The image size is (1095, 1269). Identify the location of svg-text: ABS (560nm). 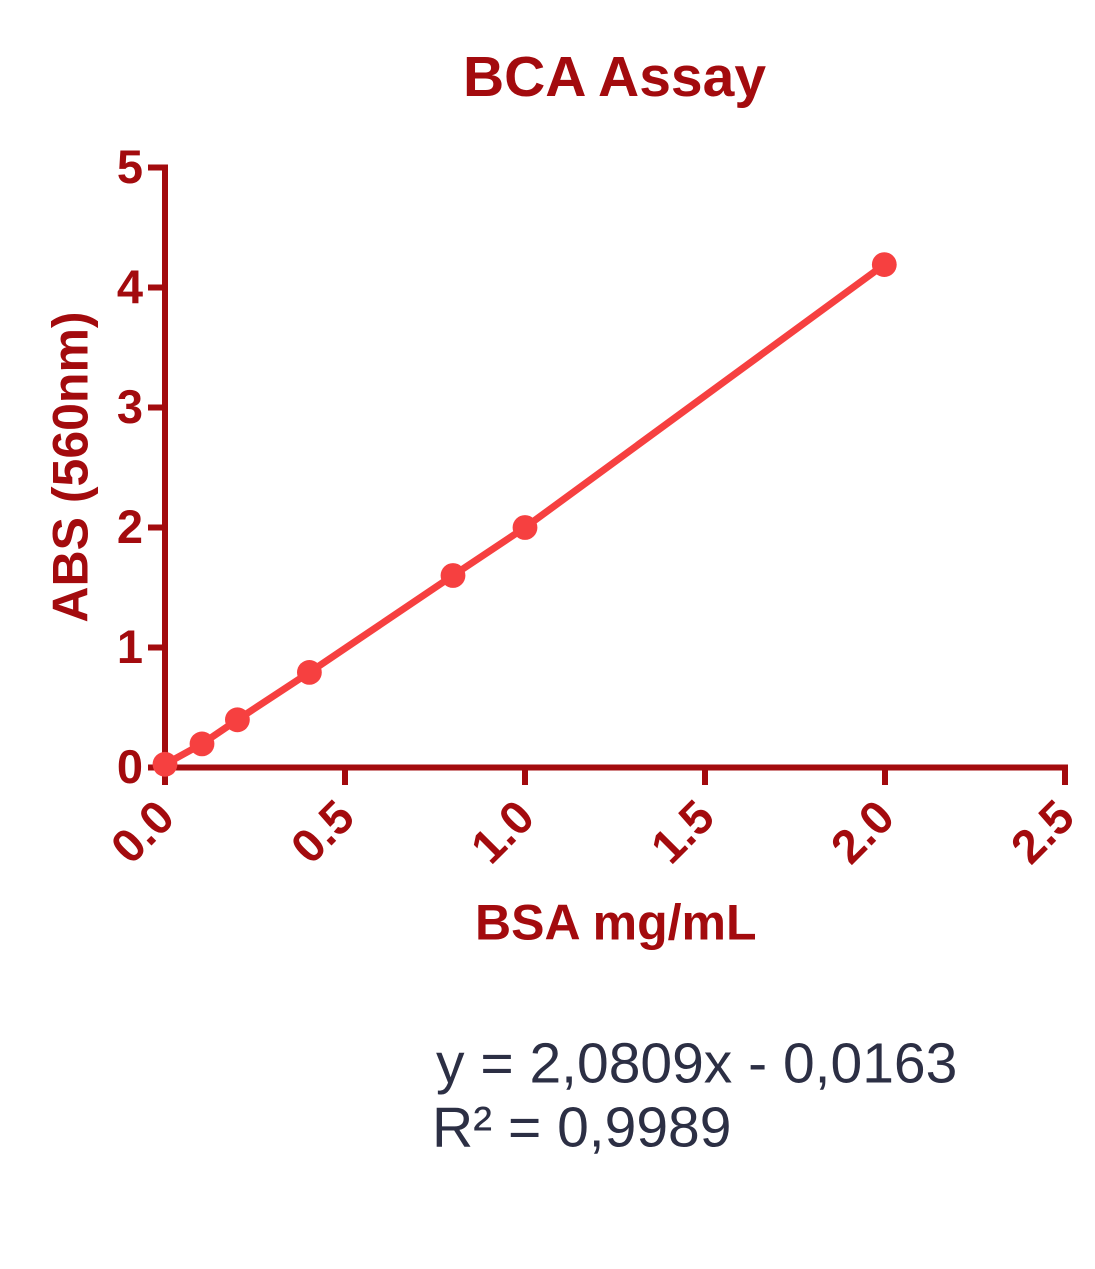
(71, 466).